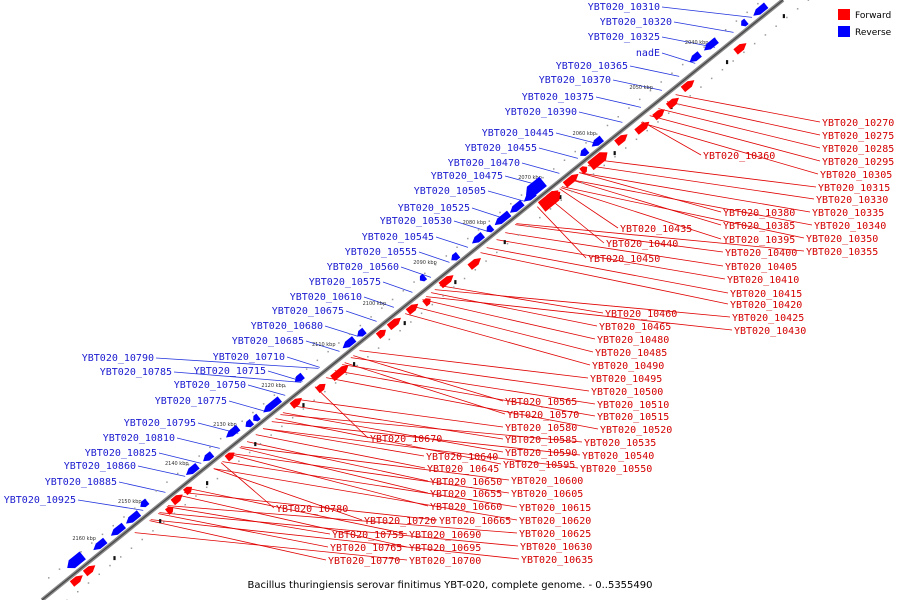  Describe the element at coordinates (842, 252) in the screenshot. I see `forward-gene-label: YBT020_10355` at that location.